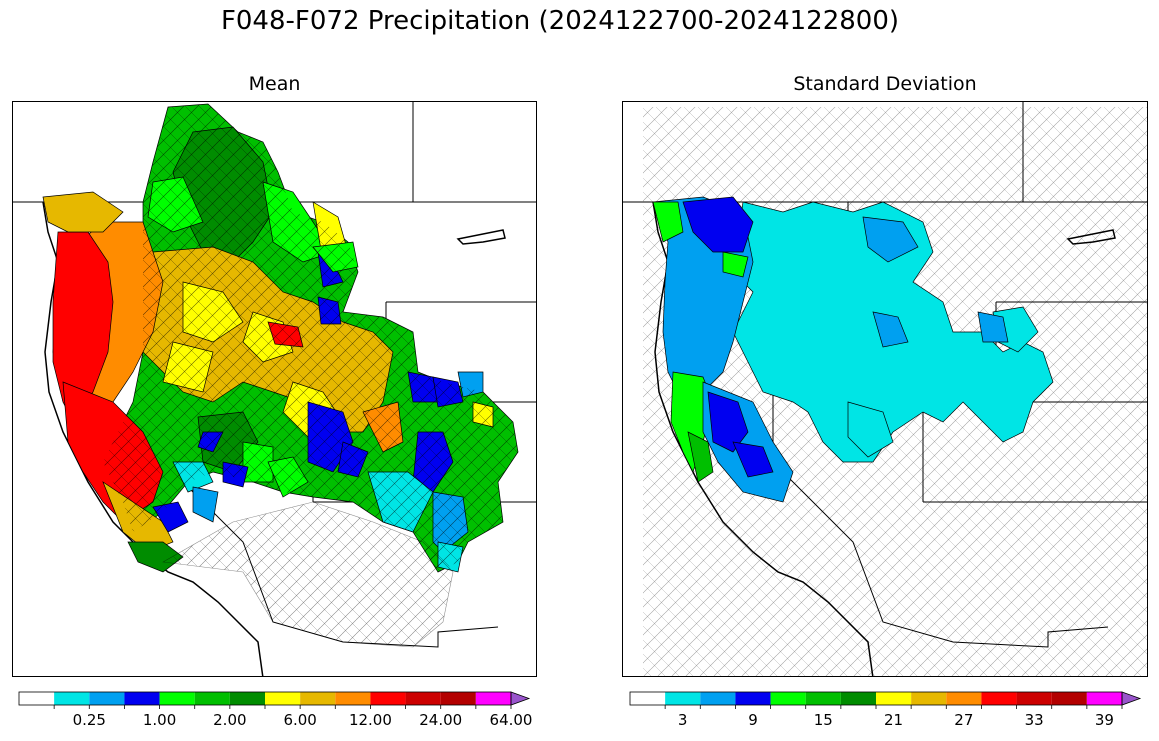 This screenshot has height=741, width=1159. I want to click on colorbar-tick-label: 27, so click(964, 720).